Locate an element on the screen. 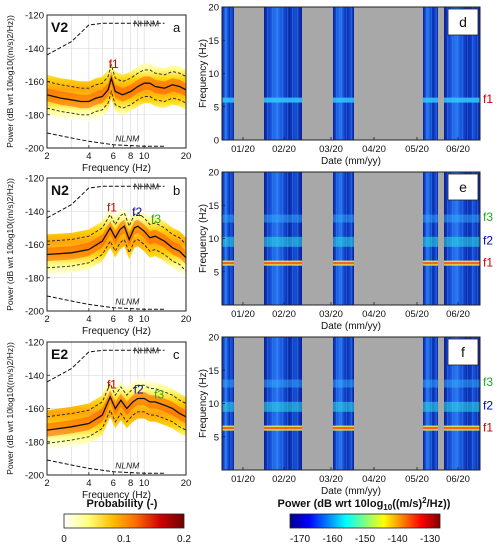 This screenshot has height=550, width=504. colorbar-title: Probability (-) is located at coordinates (122, 504).